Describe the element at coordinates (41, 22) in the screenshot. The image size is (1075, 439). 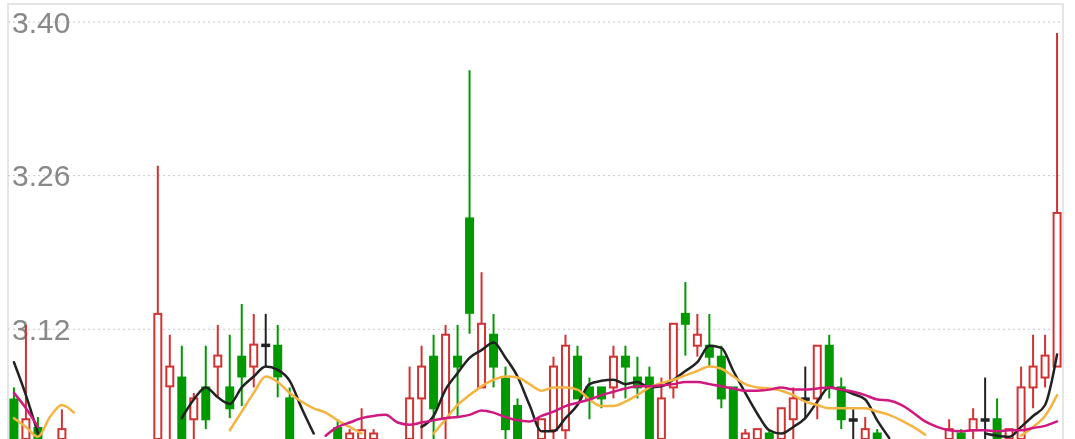
I see `y-tick-label: 3.40` at that location.